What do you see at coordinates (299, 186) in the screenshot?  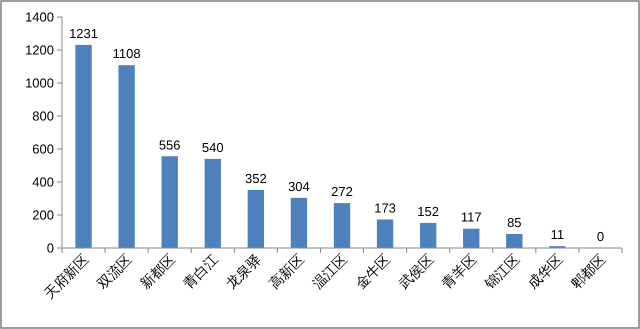 I see `data-label: 304` at bounding box center [299, 186].